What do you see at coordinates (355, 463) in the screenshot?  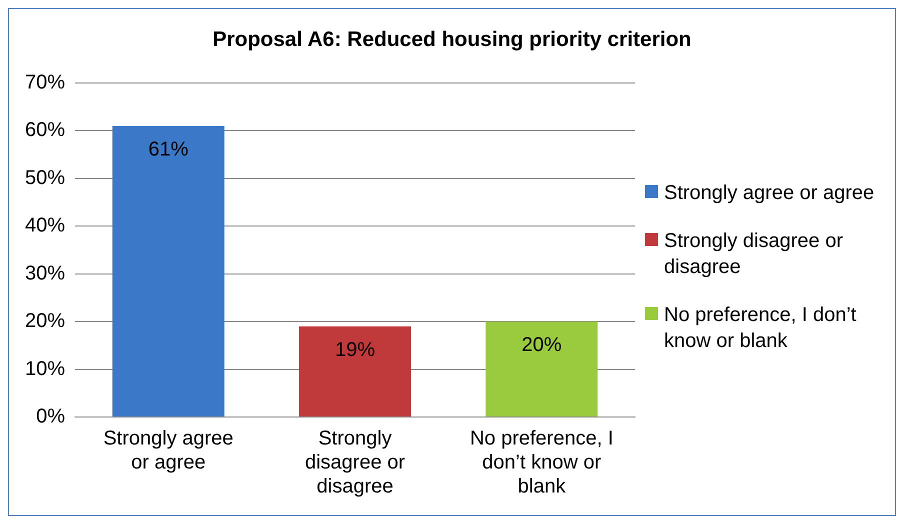 I see `x-tick-label: Strongly disagree or disagree` at bounding box center [355, 463].